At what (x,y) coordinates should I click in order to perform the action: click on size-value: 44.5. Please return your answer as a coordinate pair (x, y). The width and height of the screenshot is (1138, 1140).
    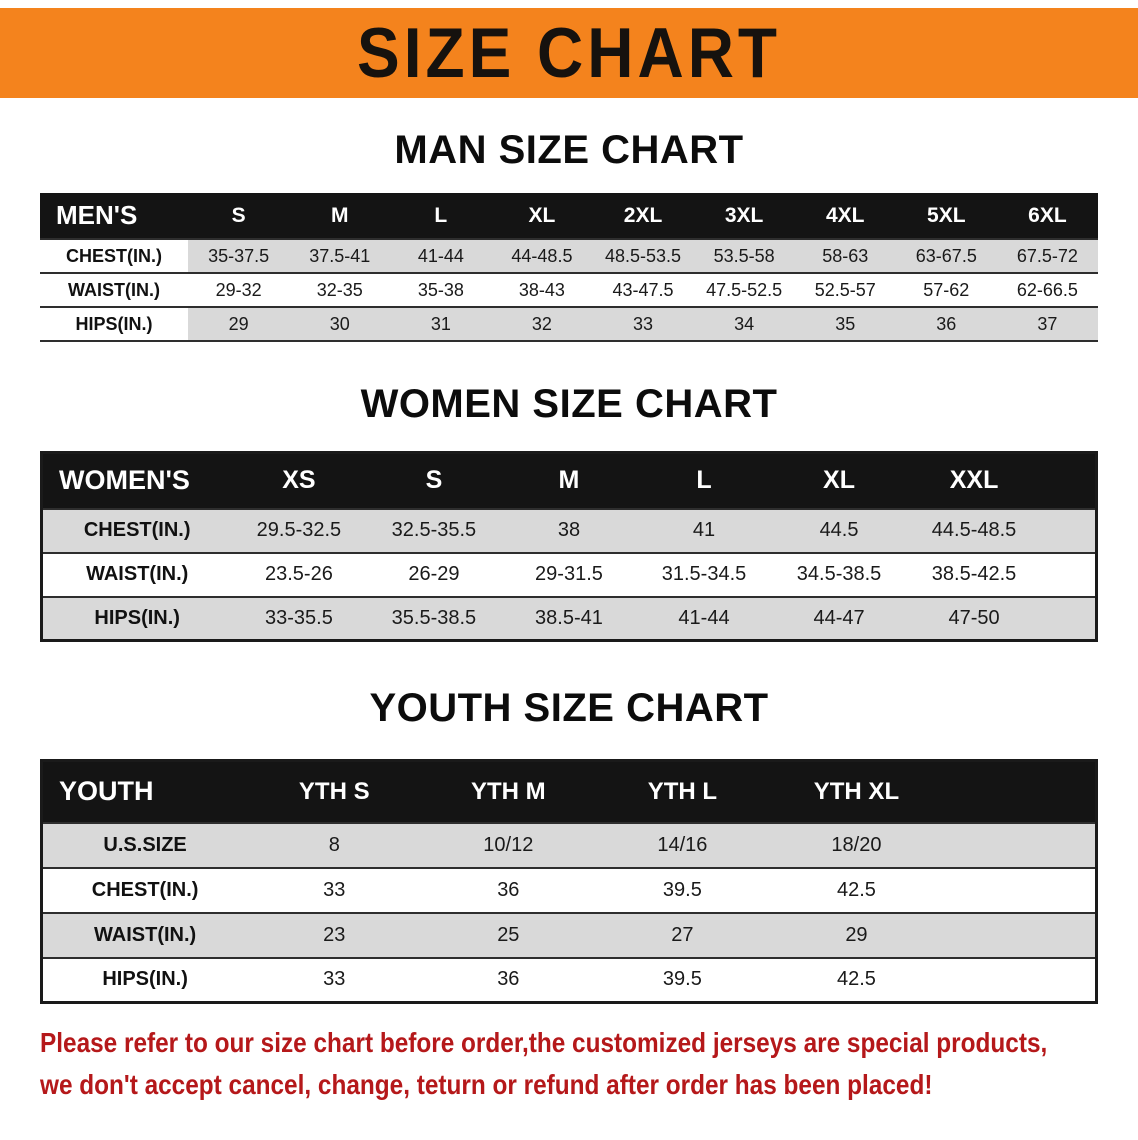
    Looking at the image, I should click on (839, 530).